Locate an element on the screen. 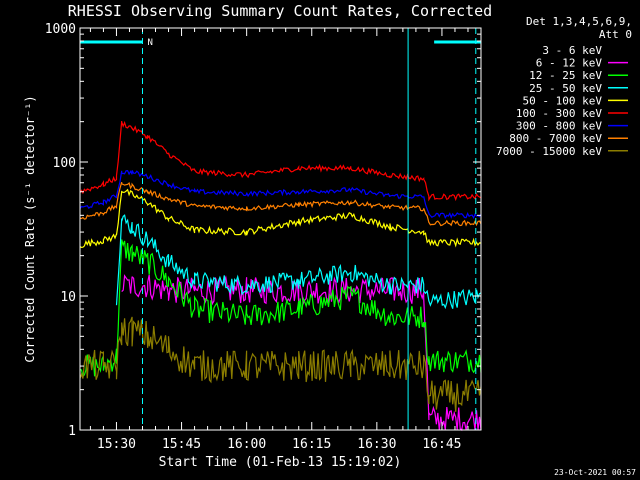 The image size is (640, 480). x-tick-label: 16:30 is located at coordinates (376, 444).